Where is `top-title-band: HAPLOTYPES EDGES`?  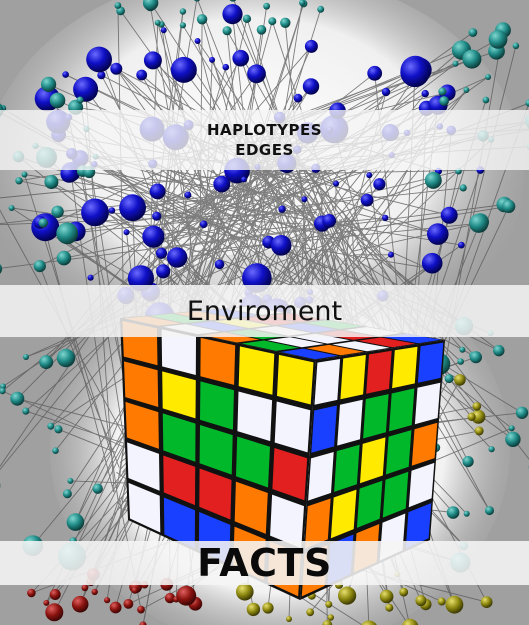
top-title-band: HAPLOTYPES EDGES is located at coordinates (264, 140).